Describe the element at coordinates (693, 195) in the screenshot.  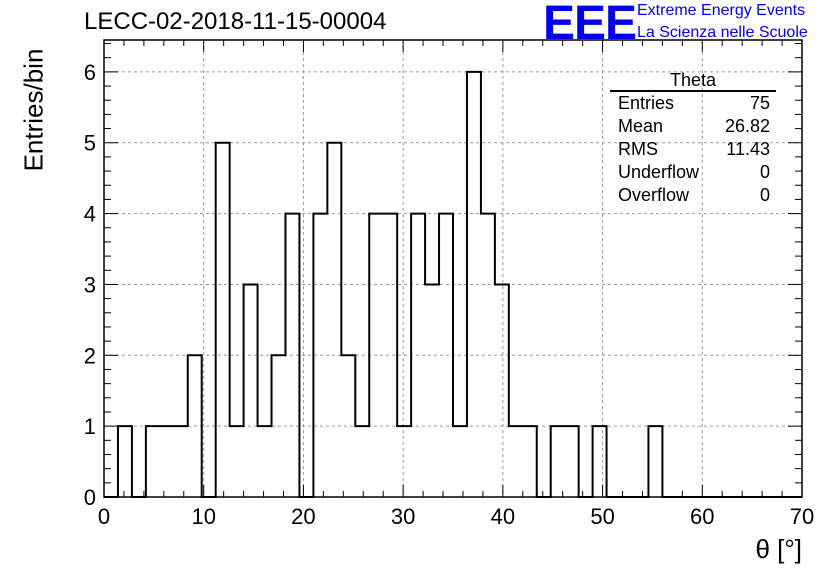
I see `stats-row-overflow: Overflow 0` at that location.